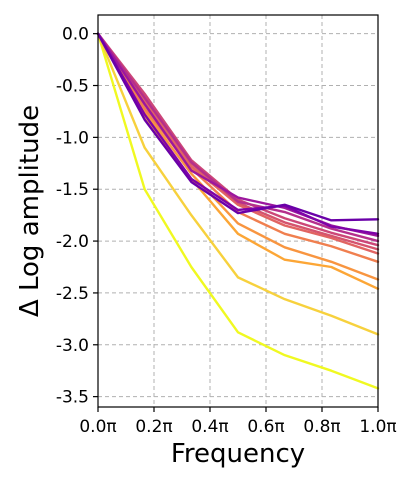  What do you see at coordinates (321, 427) in the screenshot?
I see `x-tick-label: 0.8π` at bounding box center [321, 427].